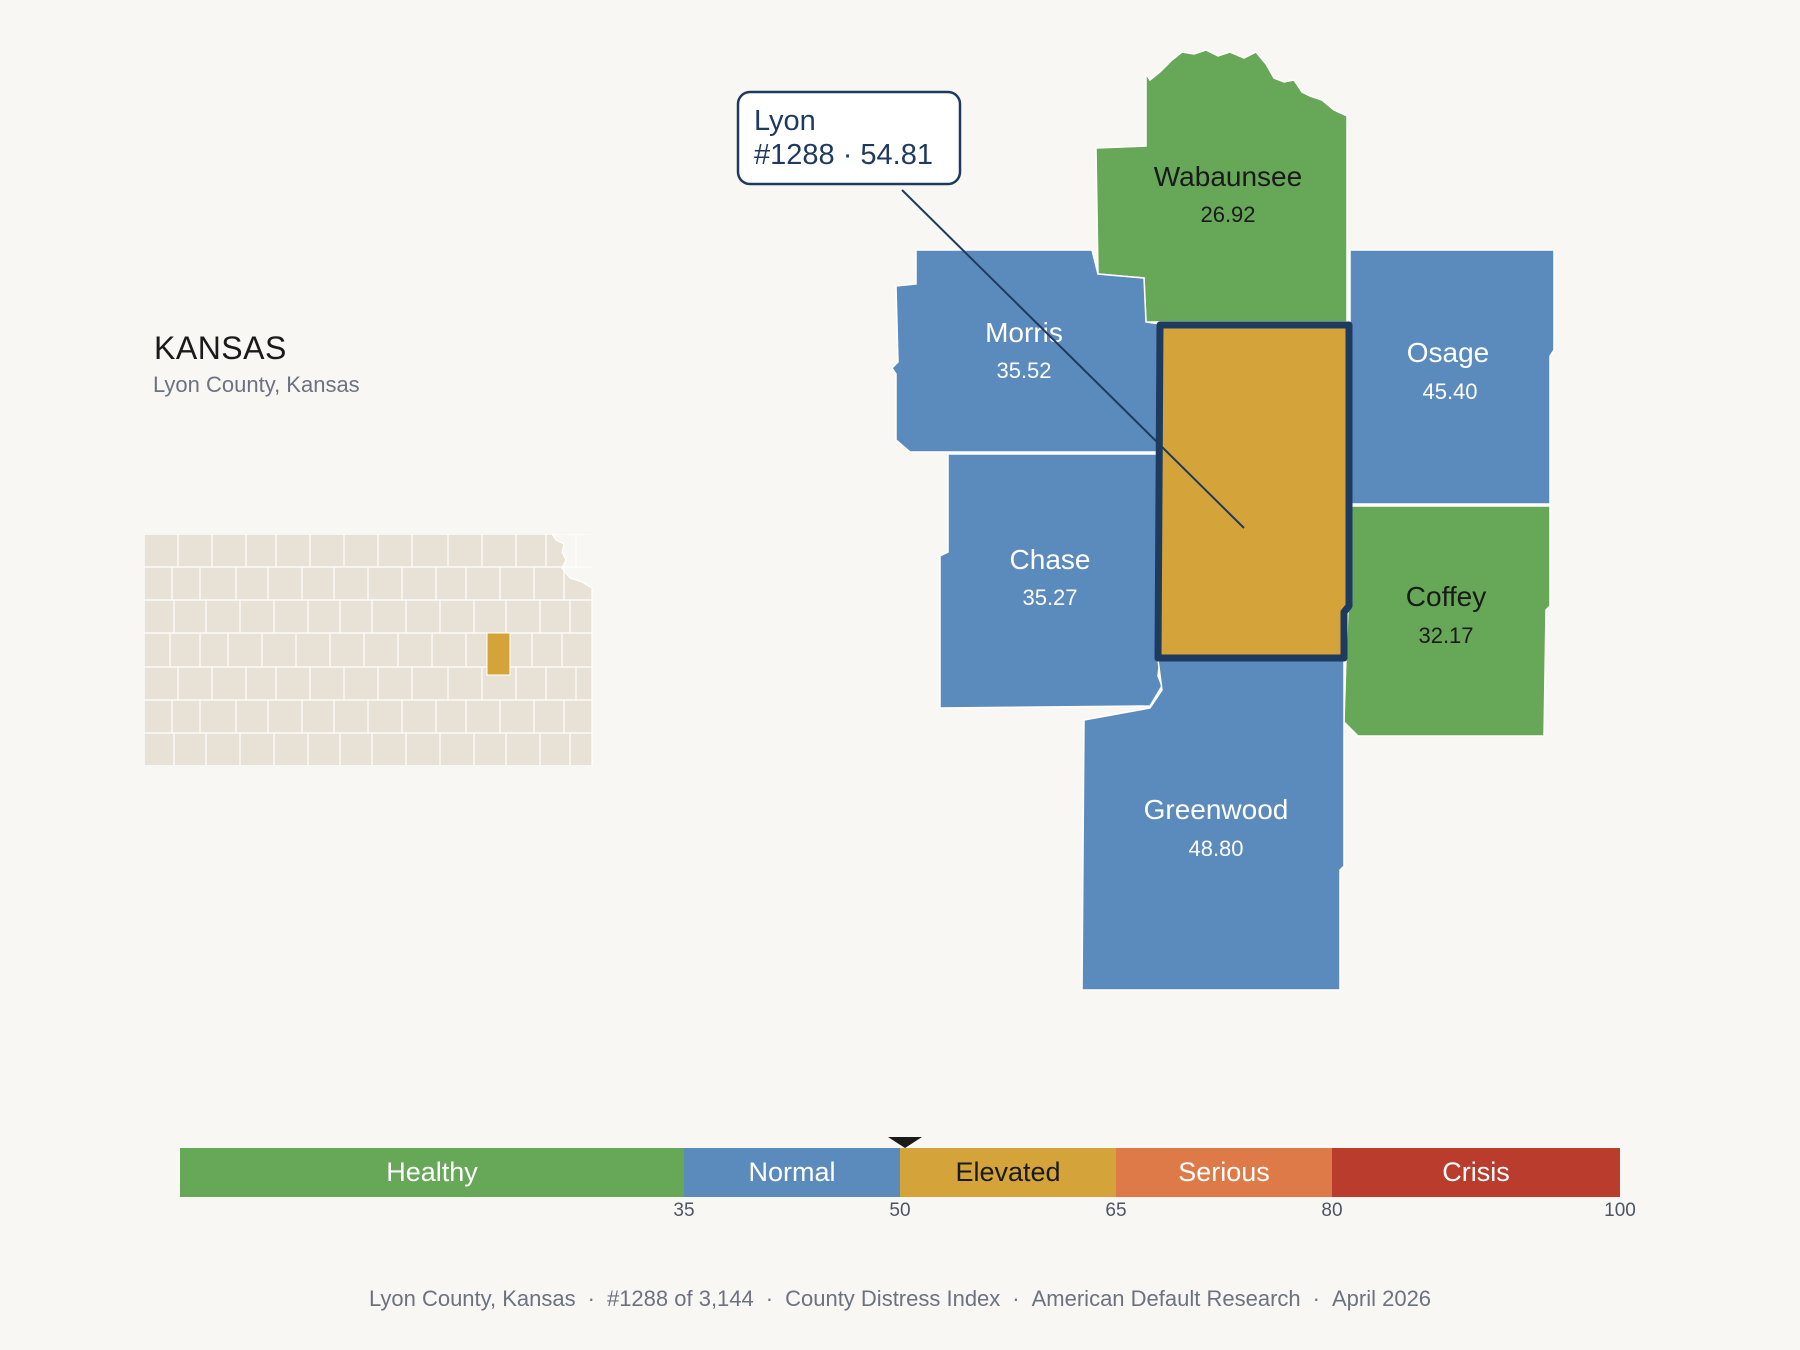 The image size is (1800, 1350). What do you see at coordinates (1449, 391) in the screenshot?
I see `svg-text: 45.40` at bounding box center [1449, 391].